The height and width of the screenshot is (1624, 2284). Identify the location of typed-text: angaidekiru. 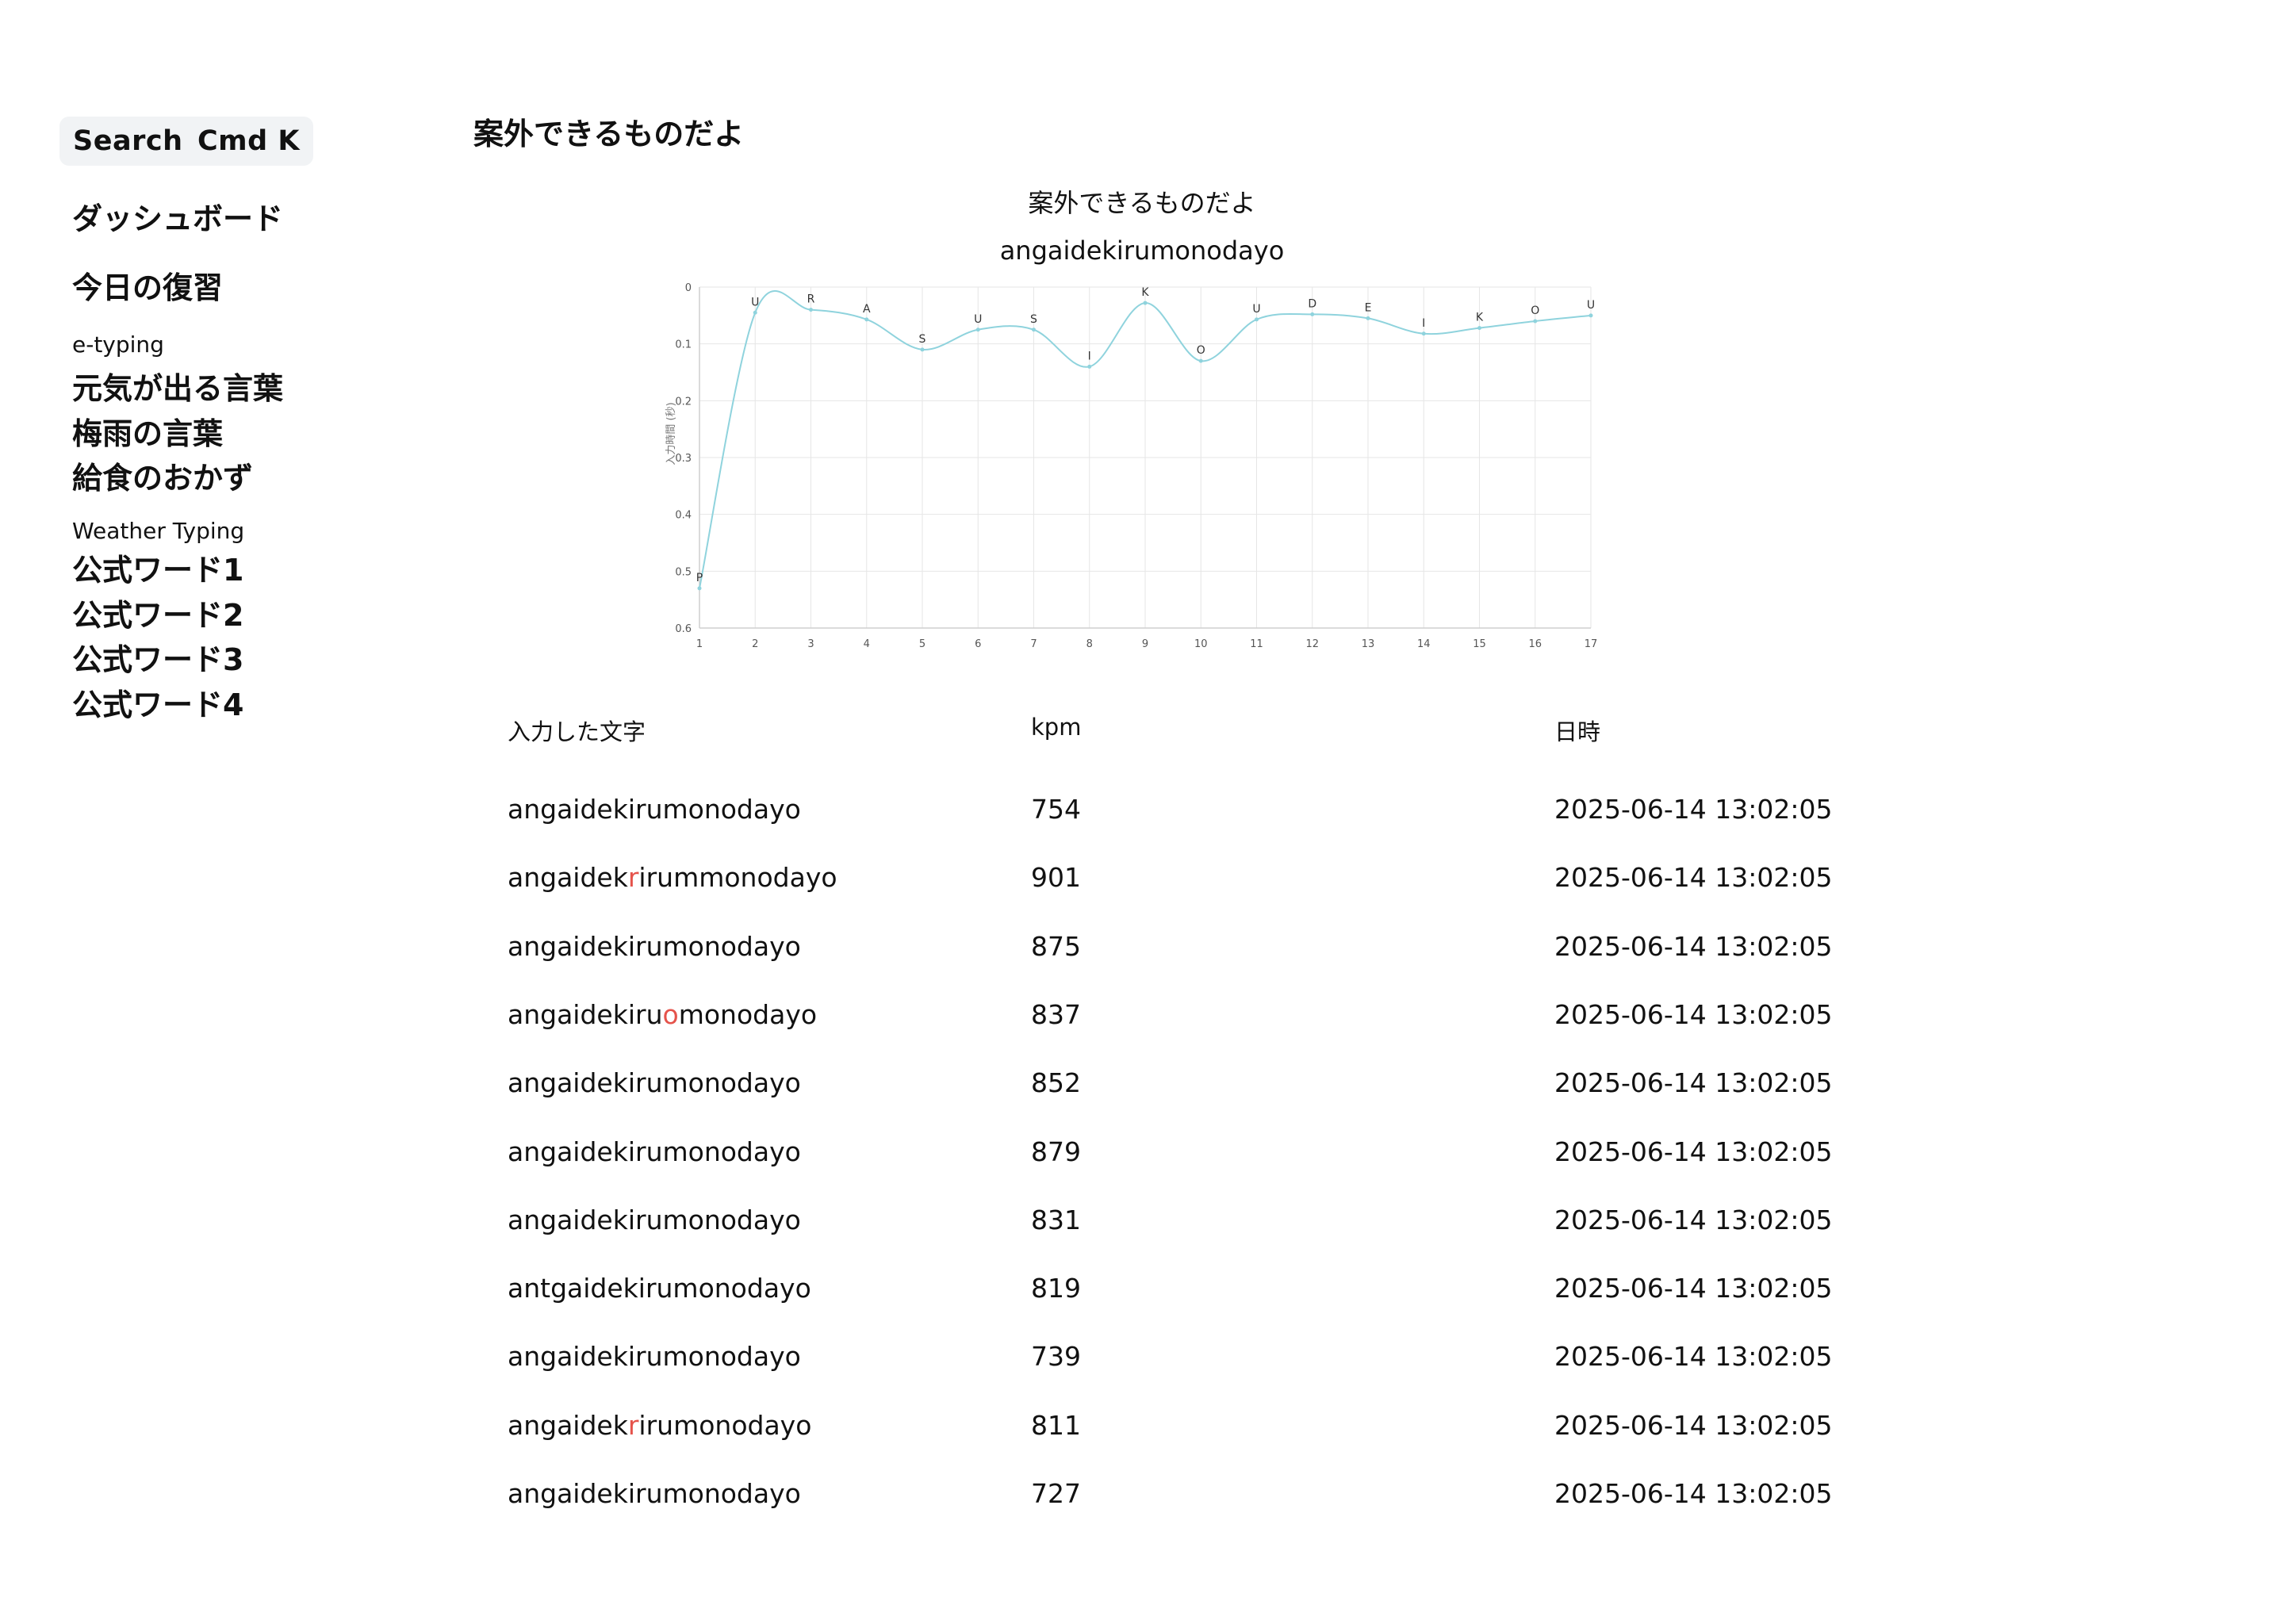
(585, 1014).